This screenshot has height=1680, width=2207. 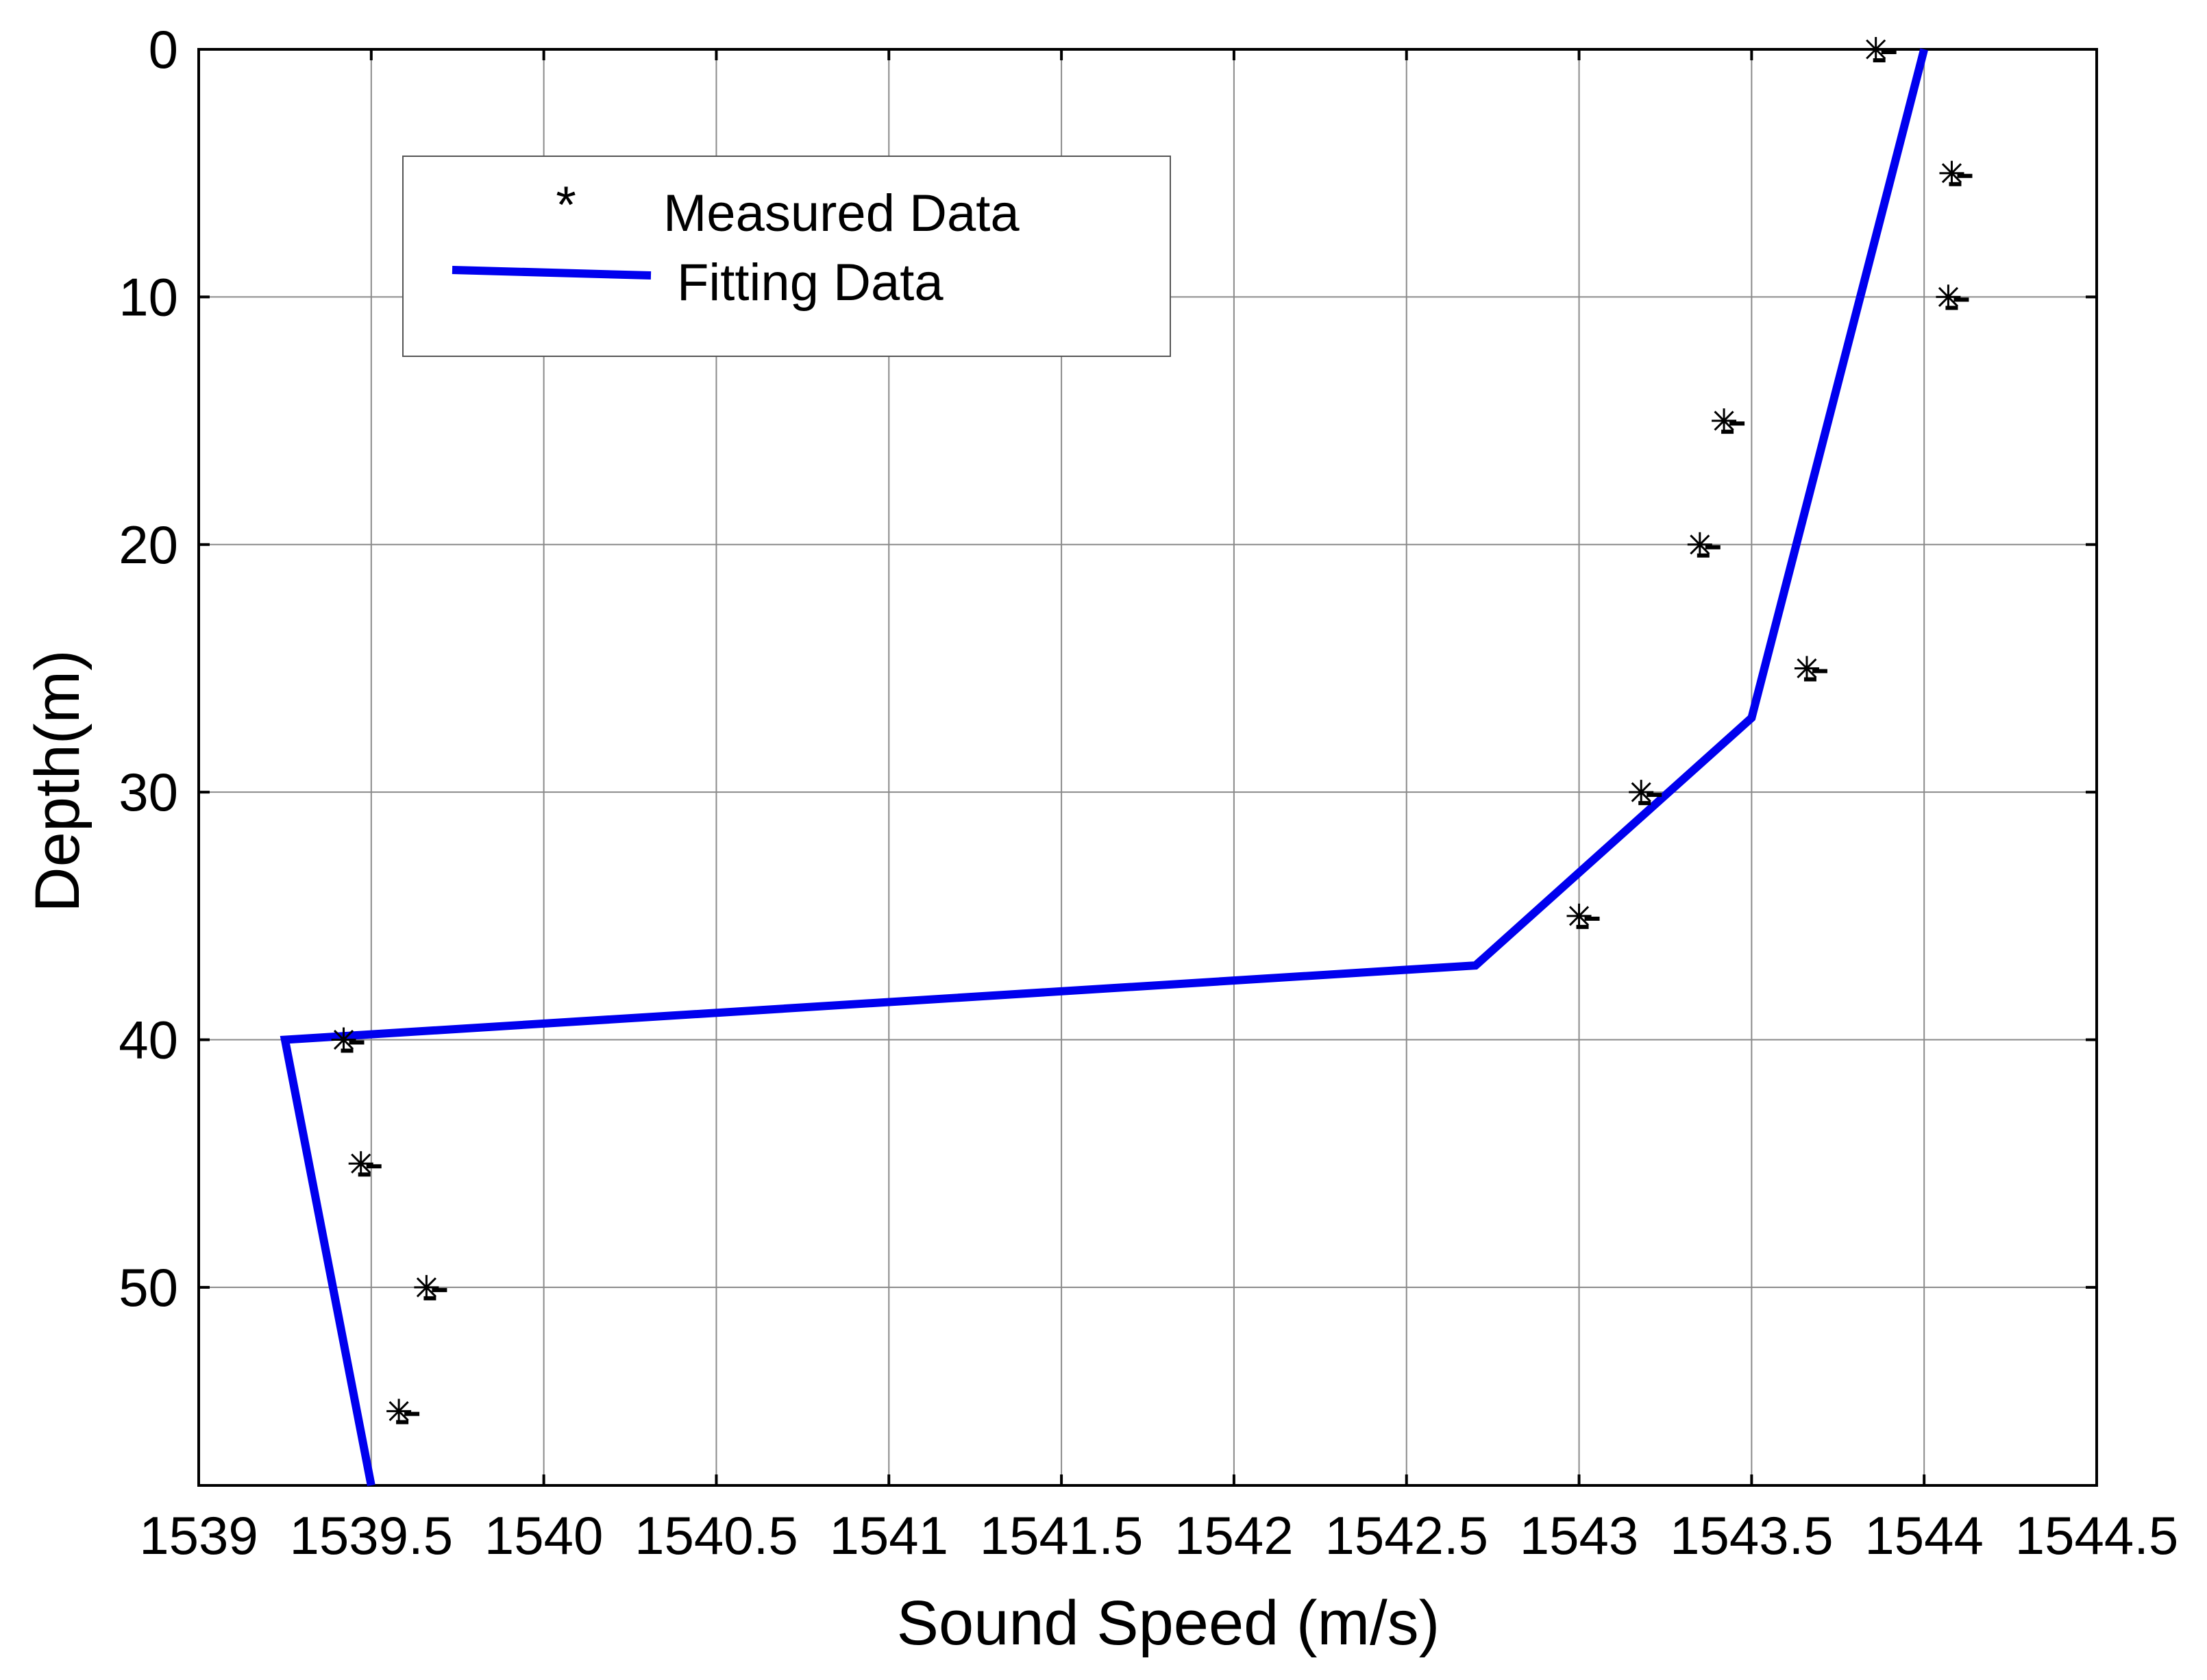 What do you see at coordinates (544, 1535) in the screenshot?
I see `x-tick-label: 1540` at bounding box center [544, 1535].